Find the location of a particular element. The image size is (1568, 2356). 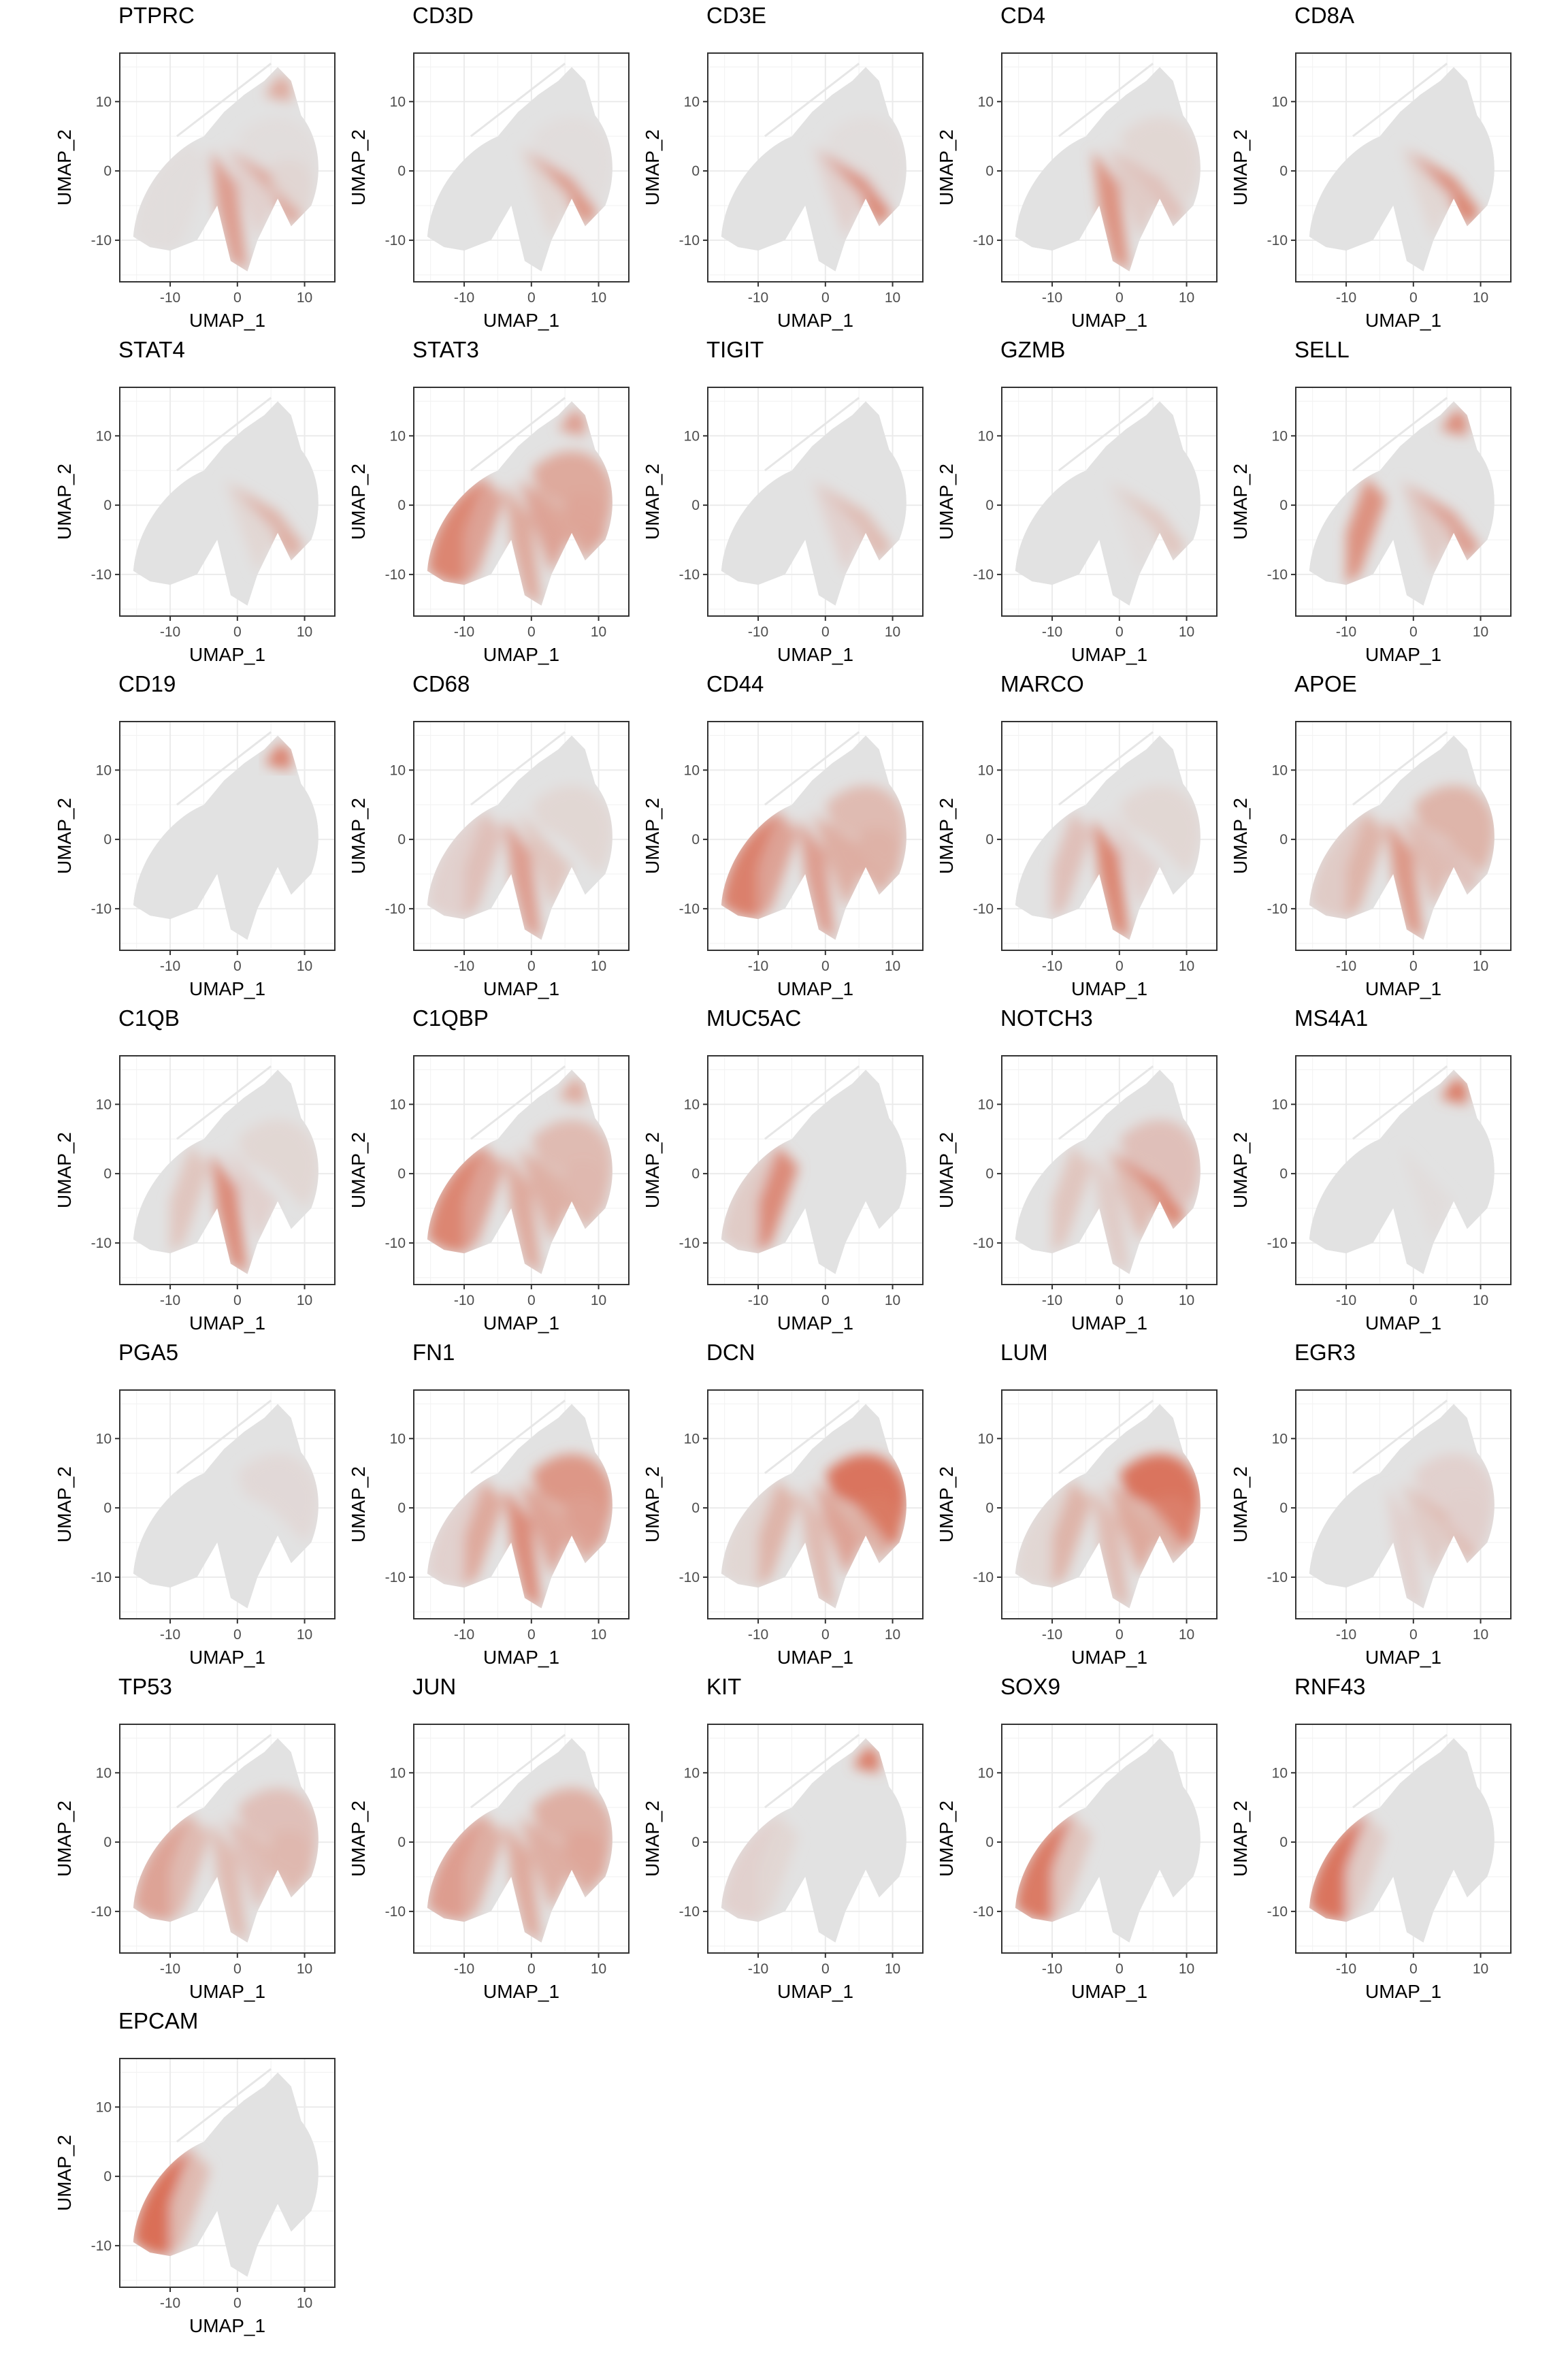

feature-panel-tp53: TP53 -10 0 10 10 0 -10 UMAP_1 UMAP_2 is located at coordinates (195, 1838).